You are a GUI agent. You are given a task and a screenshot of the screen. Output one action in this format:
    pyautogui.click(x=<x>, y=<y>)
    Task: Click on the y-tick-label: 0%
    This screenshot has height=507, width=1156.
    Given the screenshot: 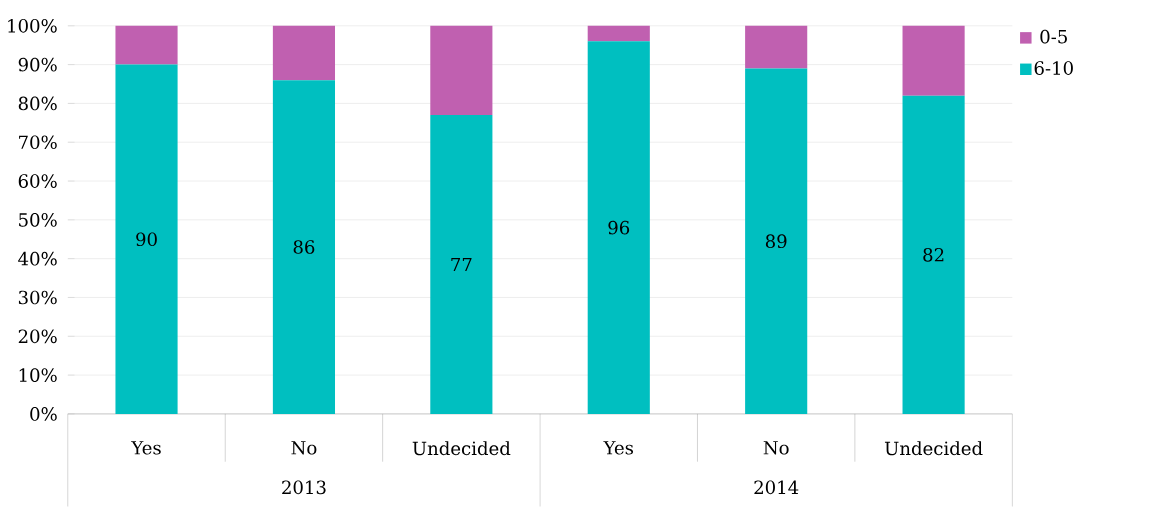 What is the action you would take?
    pyautogui.click(x=43, y=414)
    